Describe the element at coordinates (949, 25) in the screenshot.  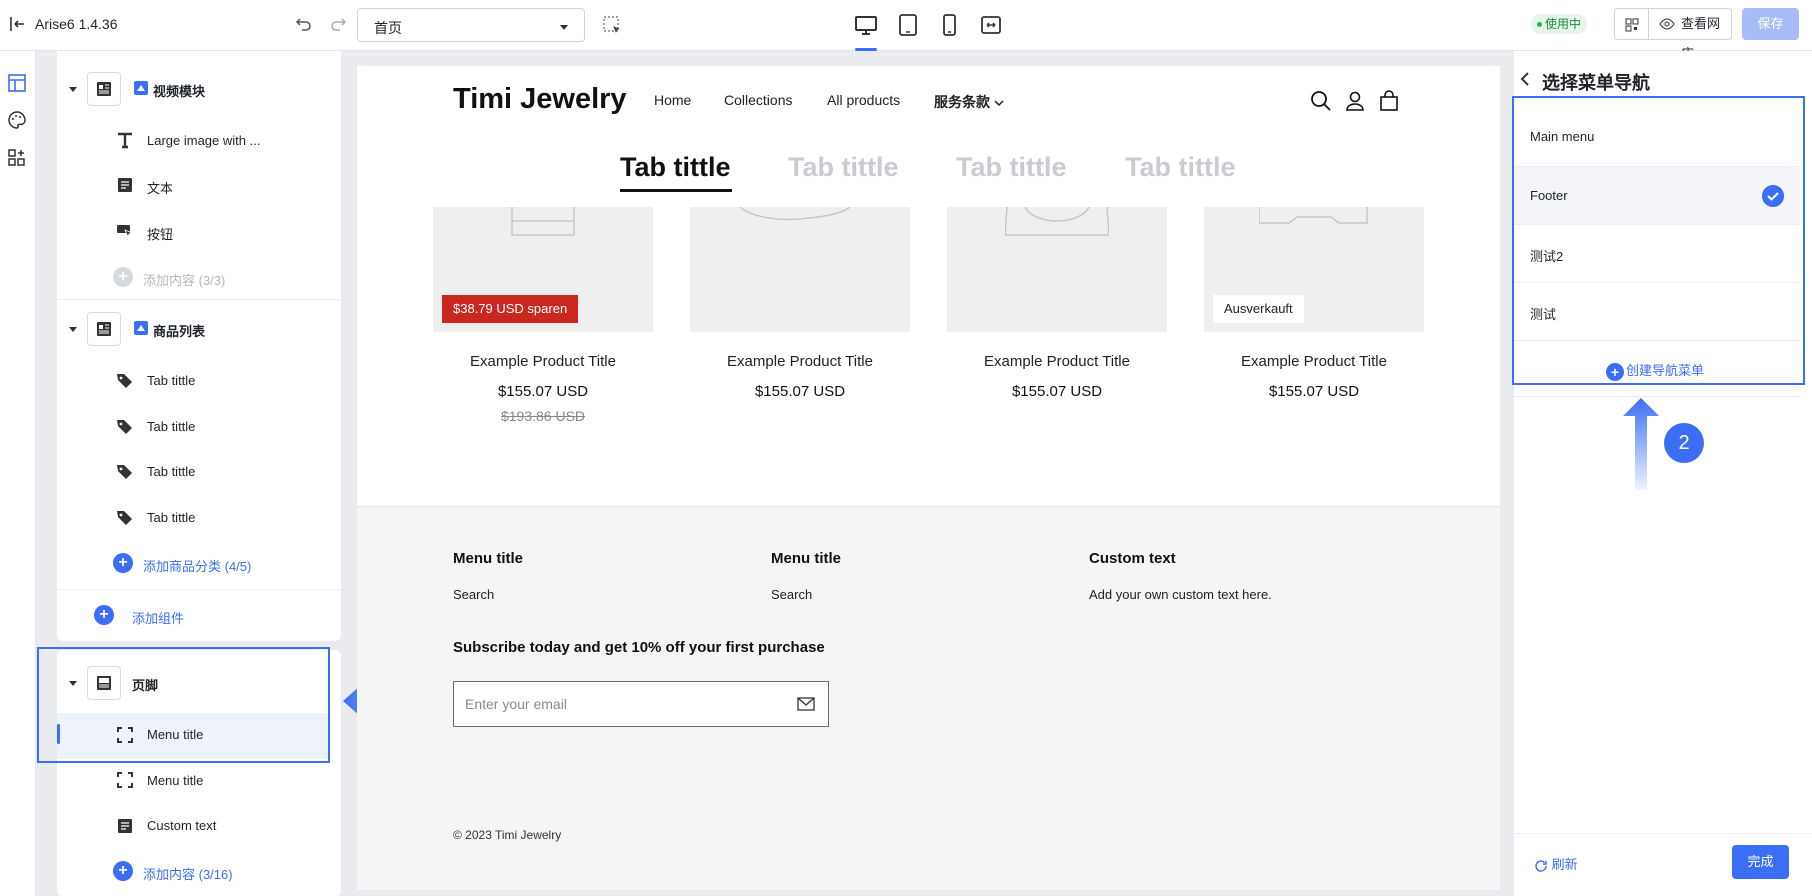
I see `mobile-icon` at that location.